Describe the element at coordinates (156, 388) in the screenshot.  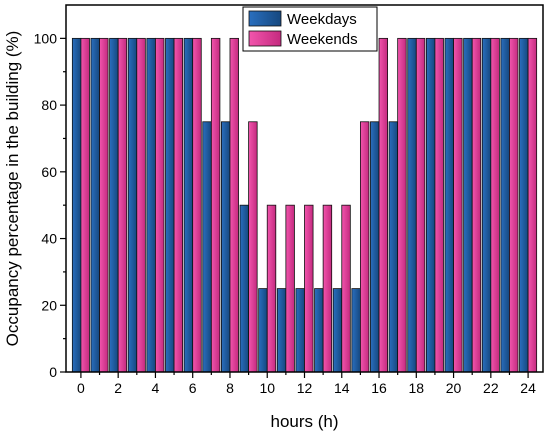
I see `x-tick-label: 4` at that location.